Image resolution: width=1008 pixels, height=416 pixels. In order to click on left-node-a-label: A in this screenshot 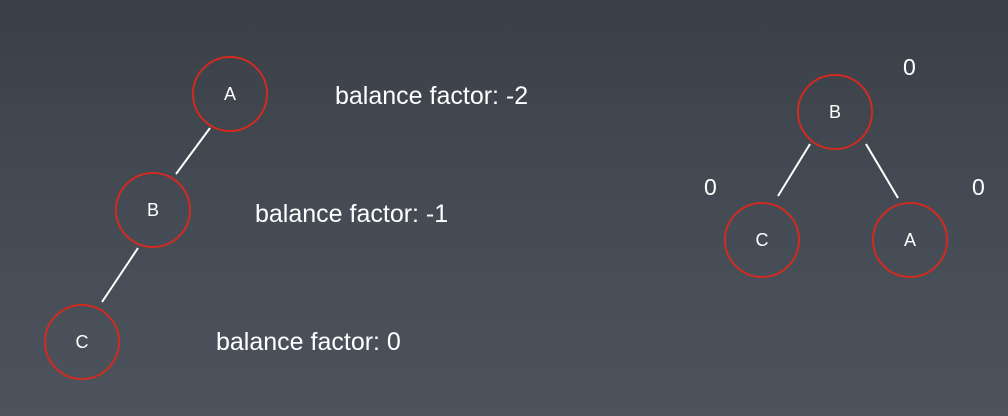, I will do `click(229, 93)`.